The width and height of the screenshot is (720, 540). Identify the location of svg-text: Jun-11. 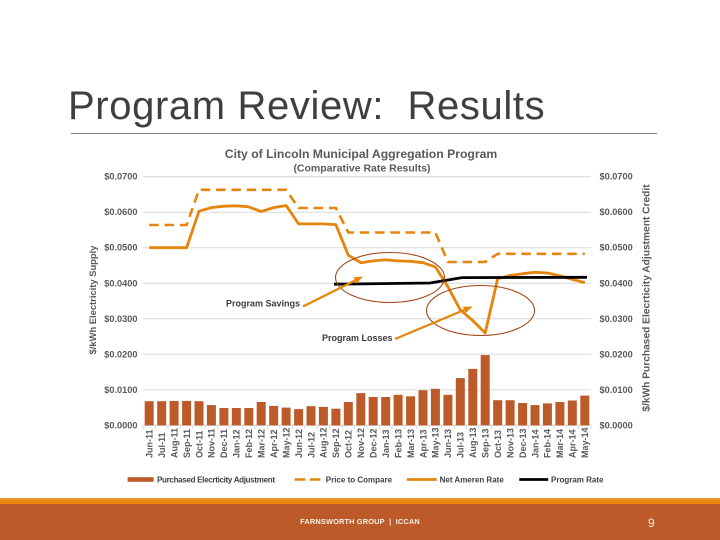
(150, 443).